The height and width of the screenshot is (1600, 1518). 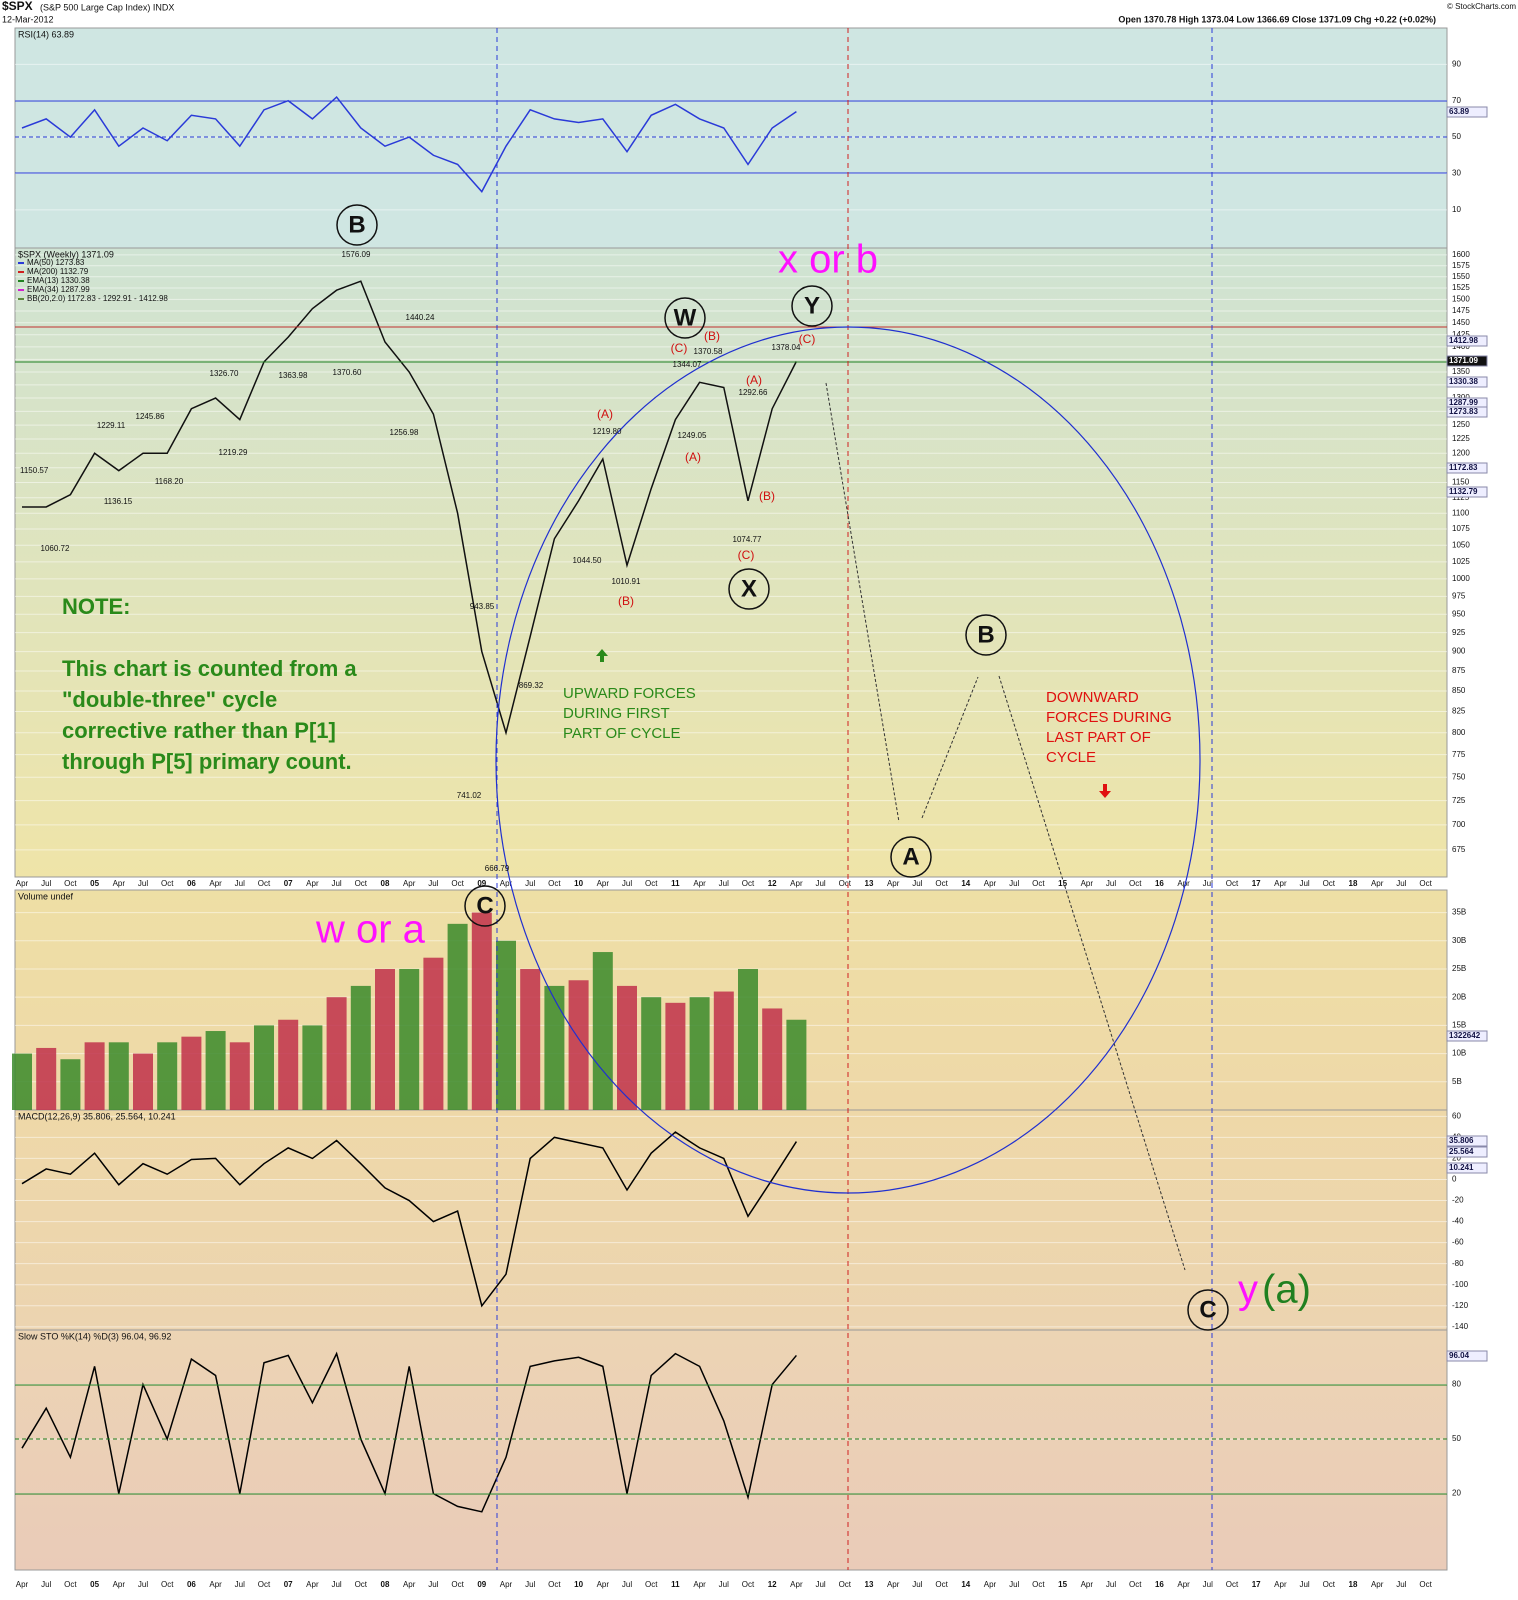 I want to click on wave-label: X, so click(x=749, y=588).